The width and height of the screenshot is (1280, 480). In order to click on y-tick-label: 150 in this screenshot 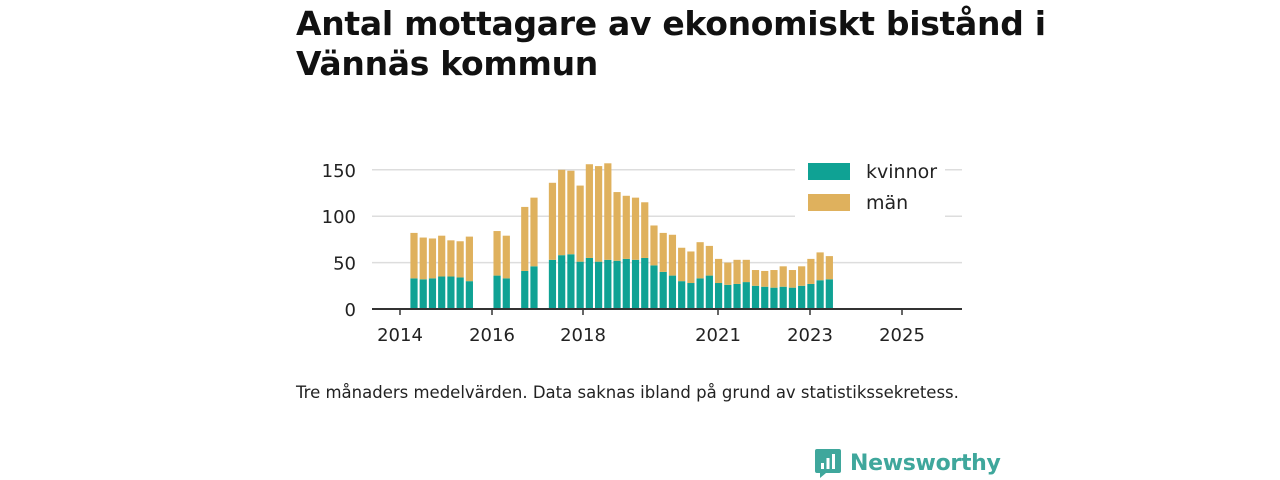, I will do `click(339, 171)`.